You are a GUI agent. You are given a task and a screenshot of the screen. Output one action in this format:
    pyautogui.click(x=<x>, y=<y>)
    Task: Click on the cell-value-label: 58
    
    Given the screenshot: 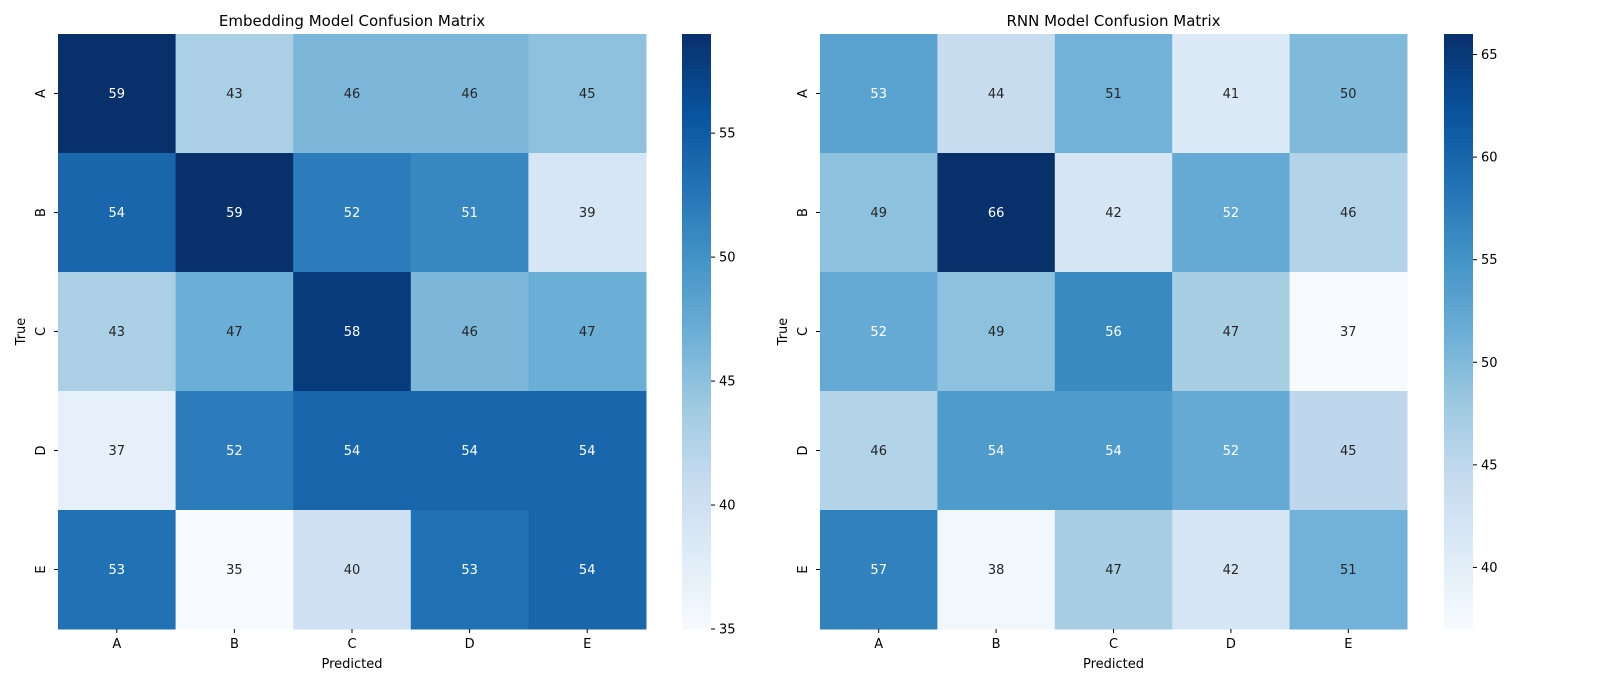 What is the action you would take?
    pyautogui.click(x=352, y=332)
    